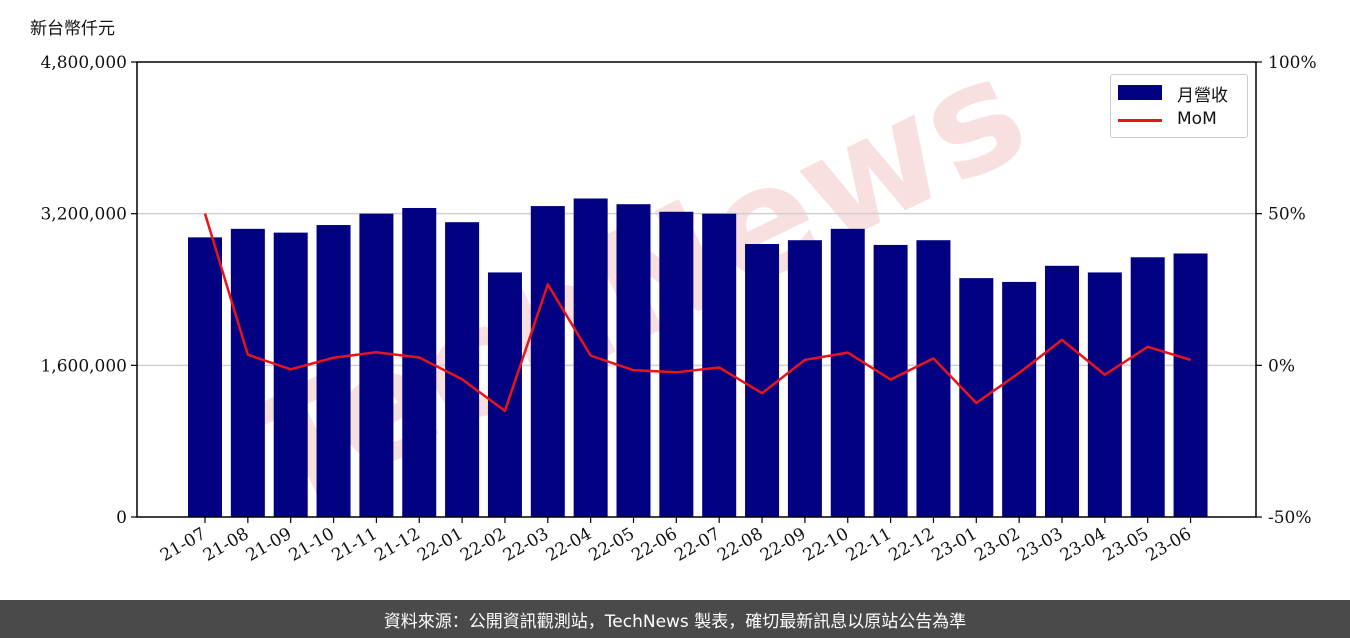 Image resolution: width=1350 pixels, height=638 pixels. What do you see at coordinates (1140, 92) in the screenshot?
I see `legend-bar-swatch` at bounding box center [1140, 92].